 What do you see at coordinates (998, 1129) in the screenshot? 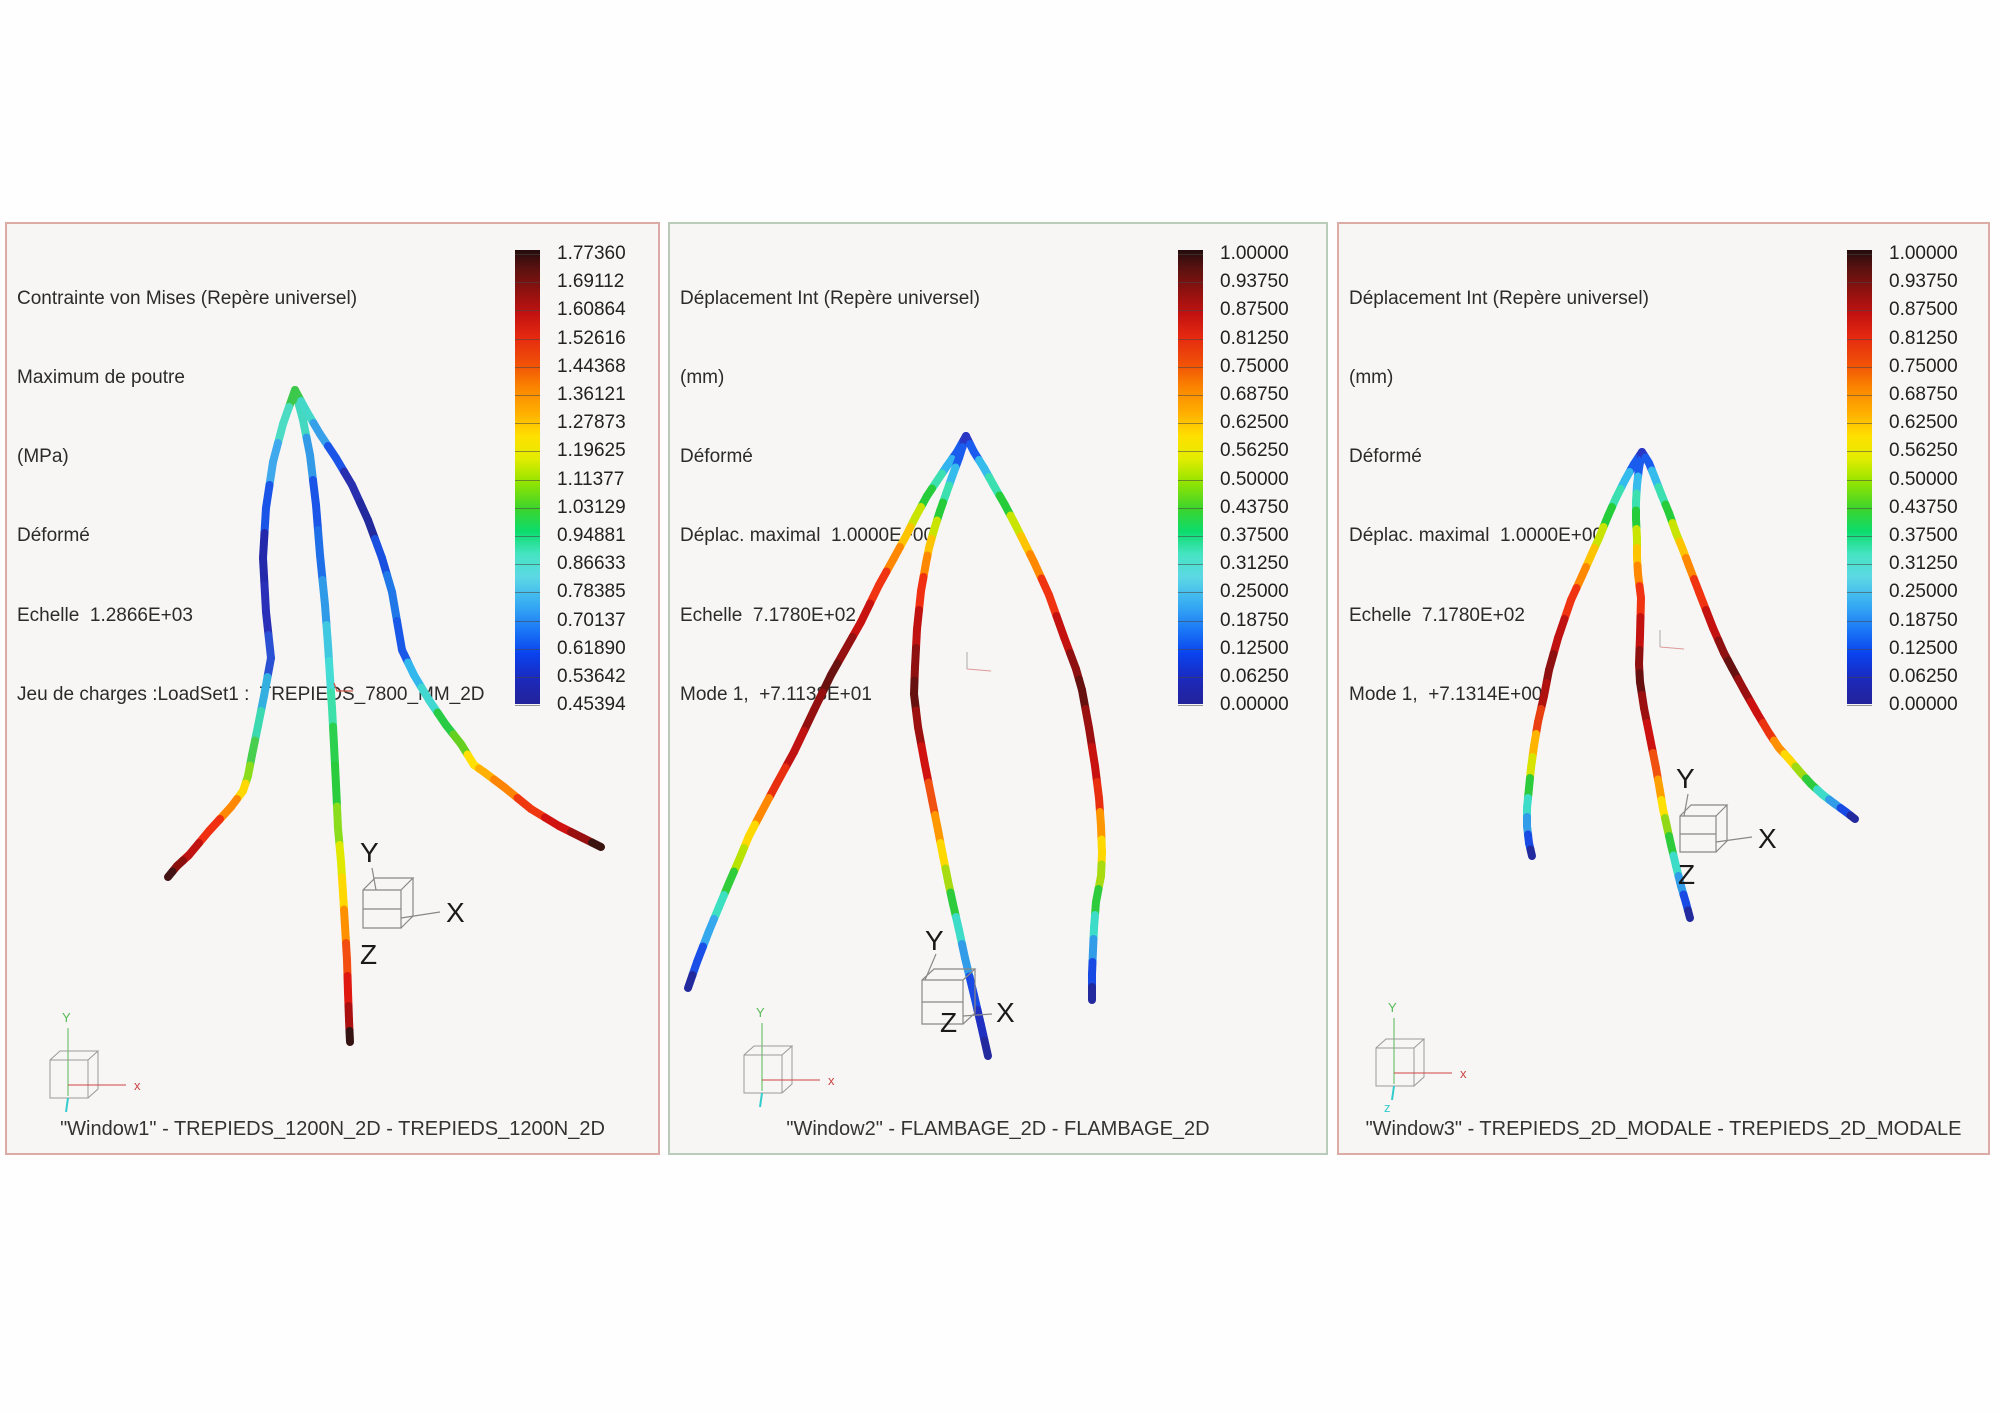
I see `window-caption: "Window2" - FLAMBAGE_2D - FLAMBAGE_2D` at bounding box center [998, 1129].